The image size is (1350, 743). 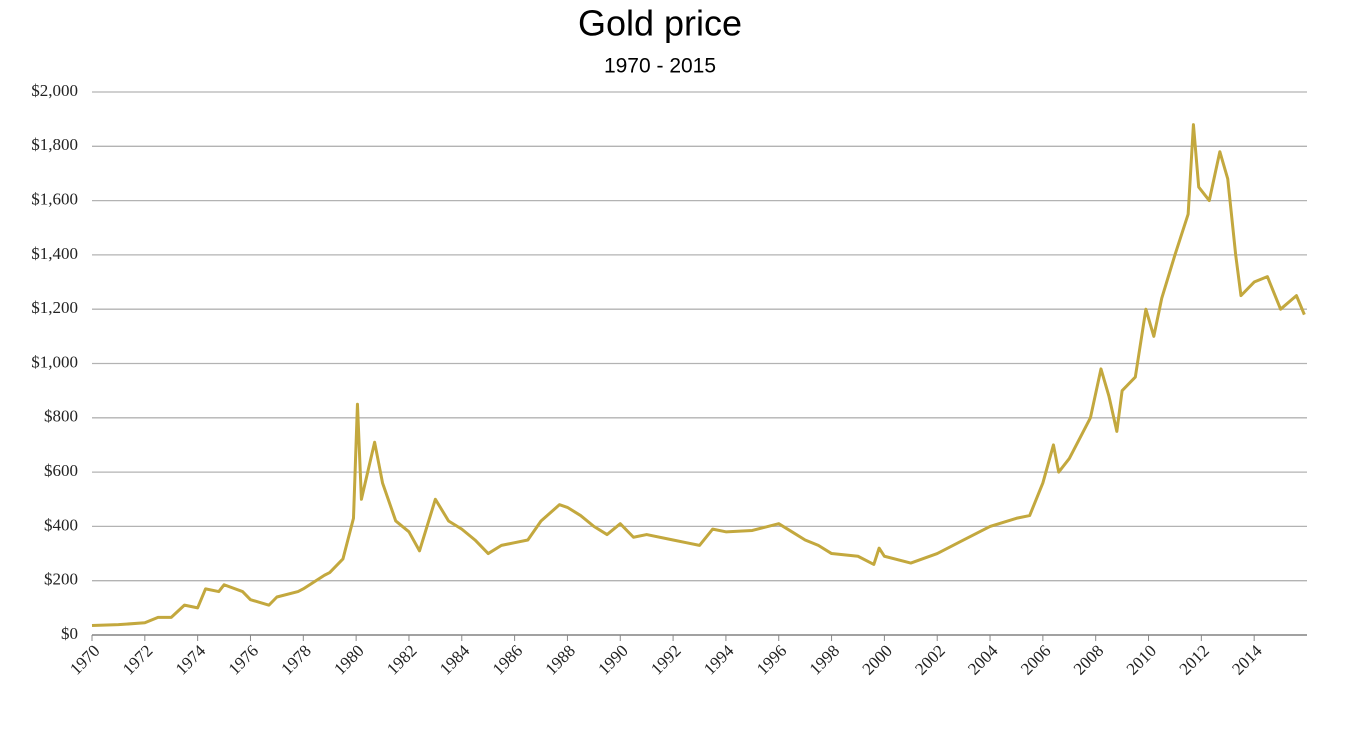 What do you see at coordinates (54, 361) in the screenshot?
I see `y-tick-label: $1,000` at bounding box center [54, 361].